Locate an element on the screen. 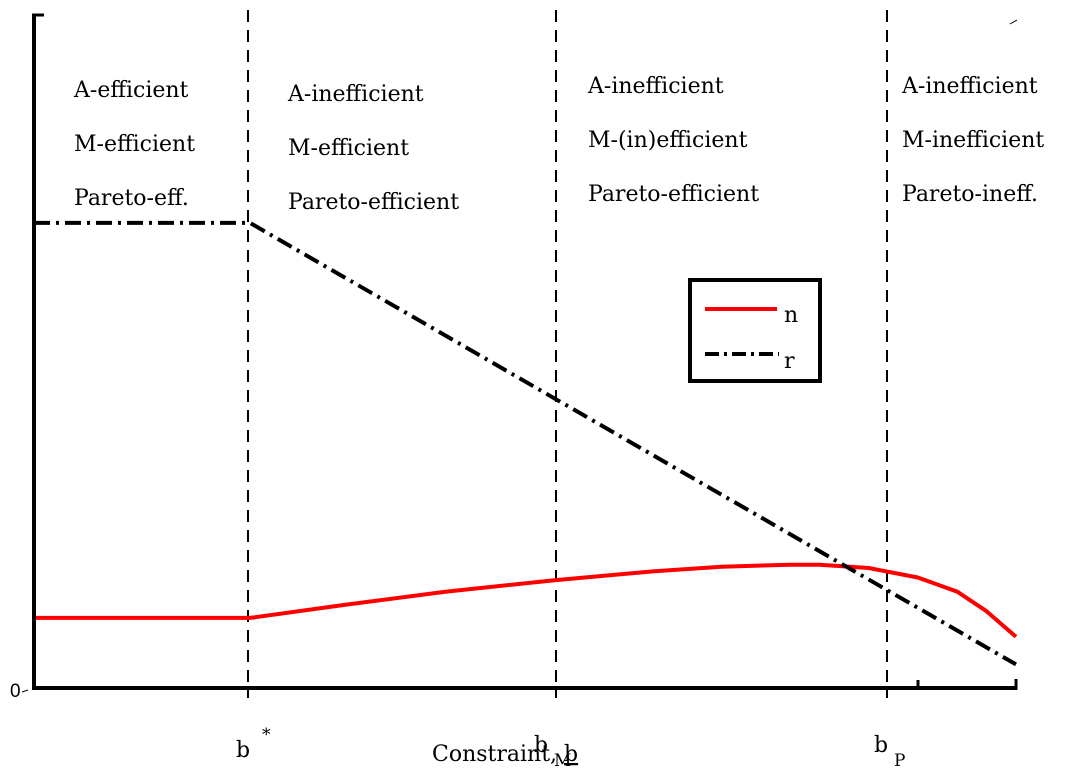 Image resolution: width=1073 pixels, height=771 pixels. region-2-label-3: Pareto-efficient is located at coordinates (373, 202).